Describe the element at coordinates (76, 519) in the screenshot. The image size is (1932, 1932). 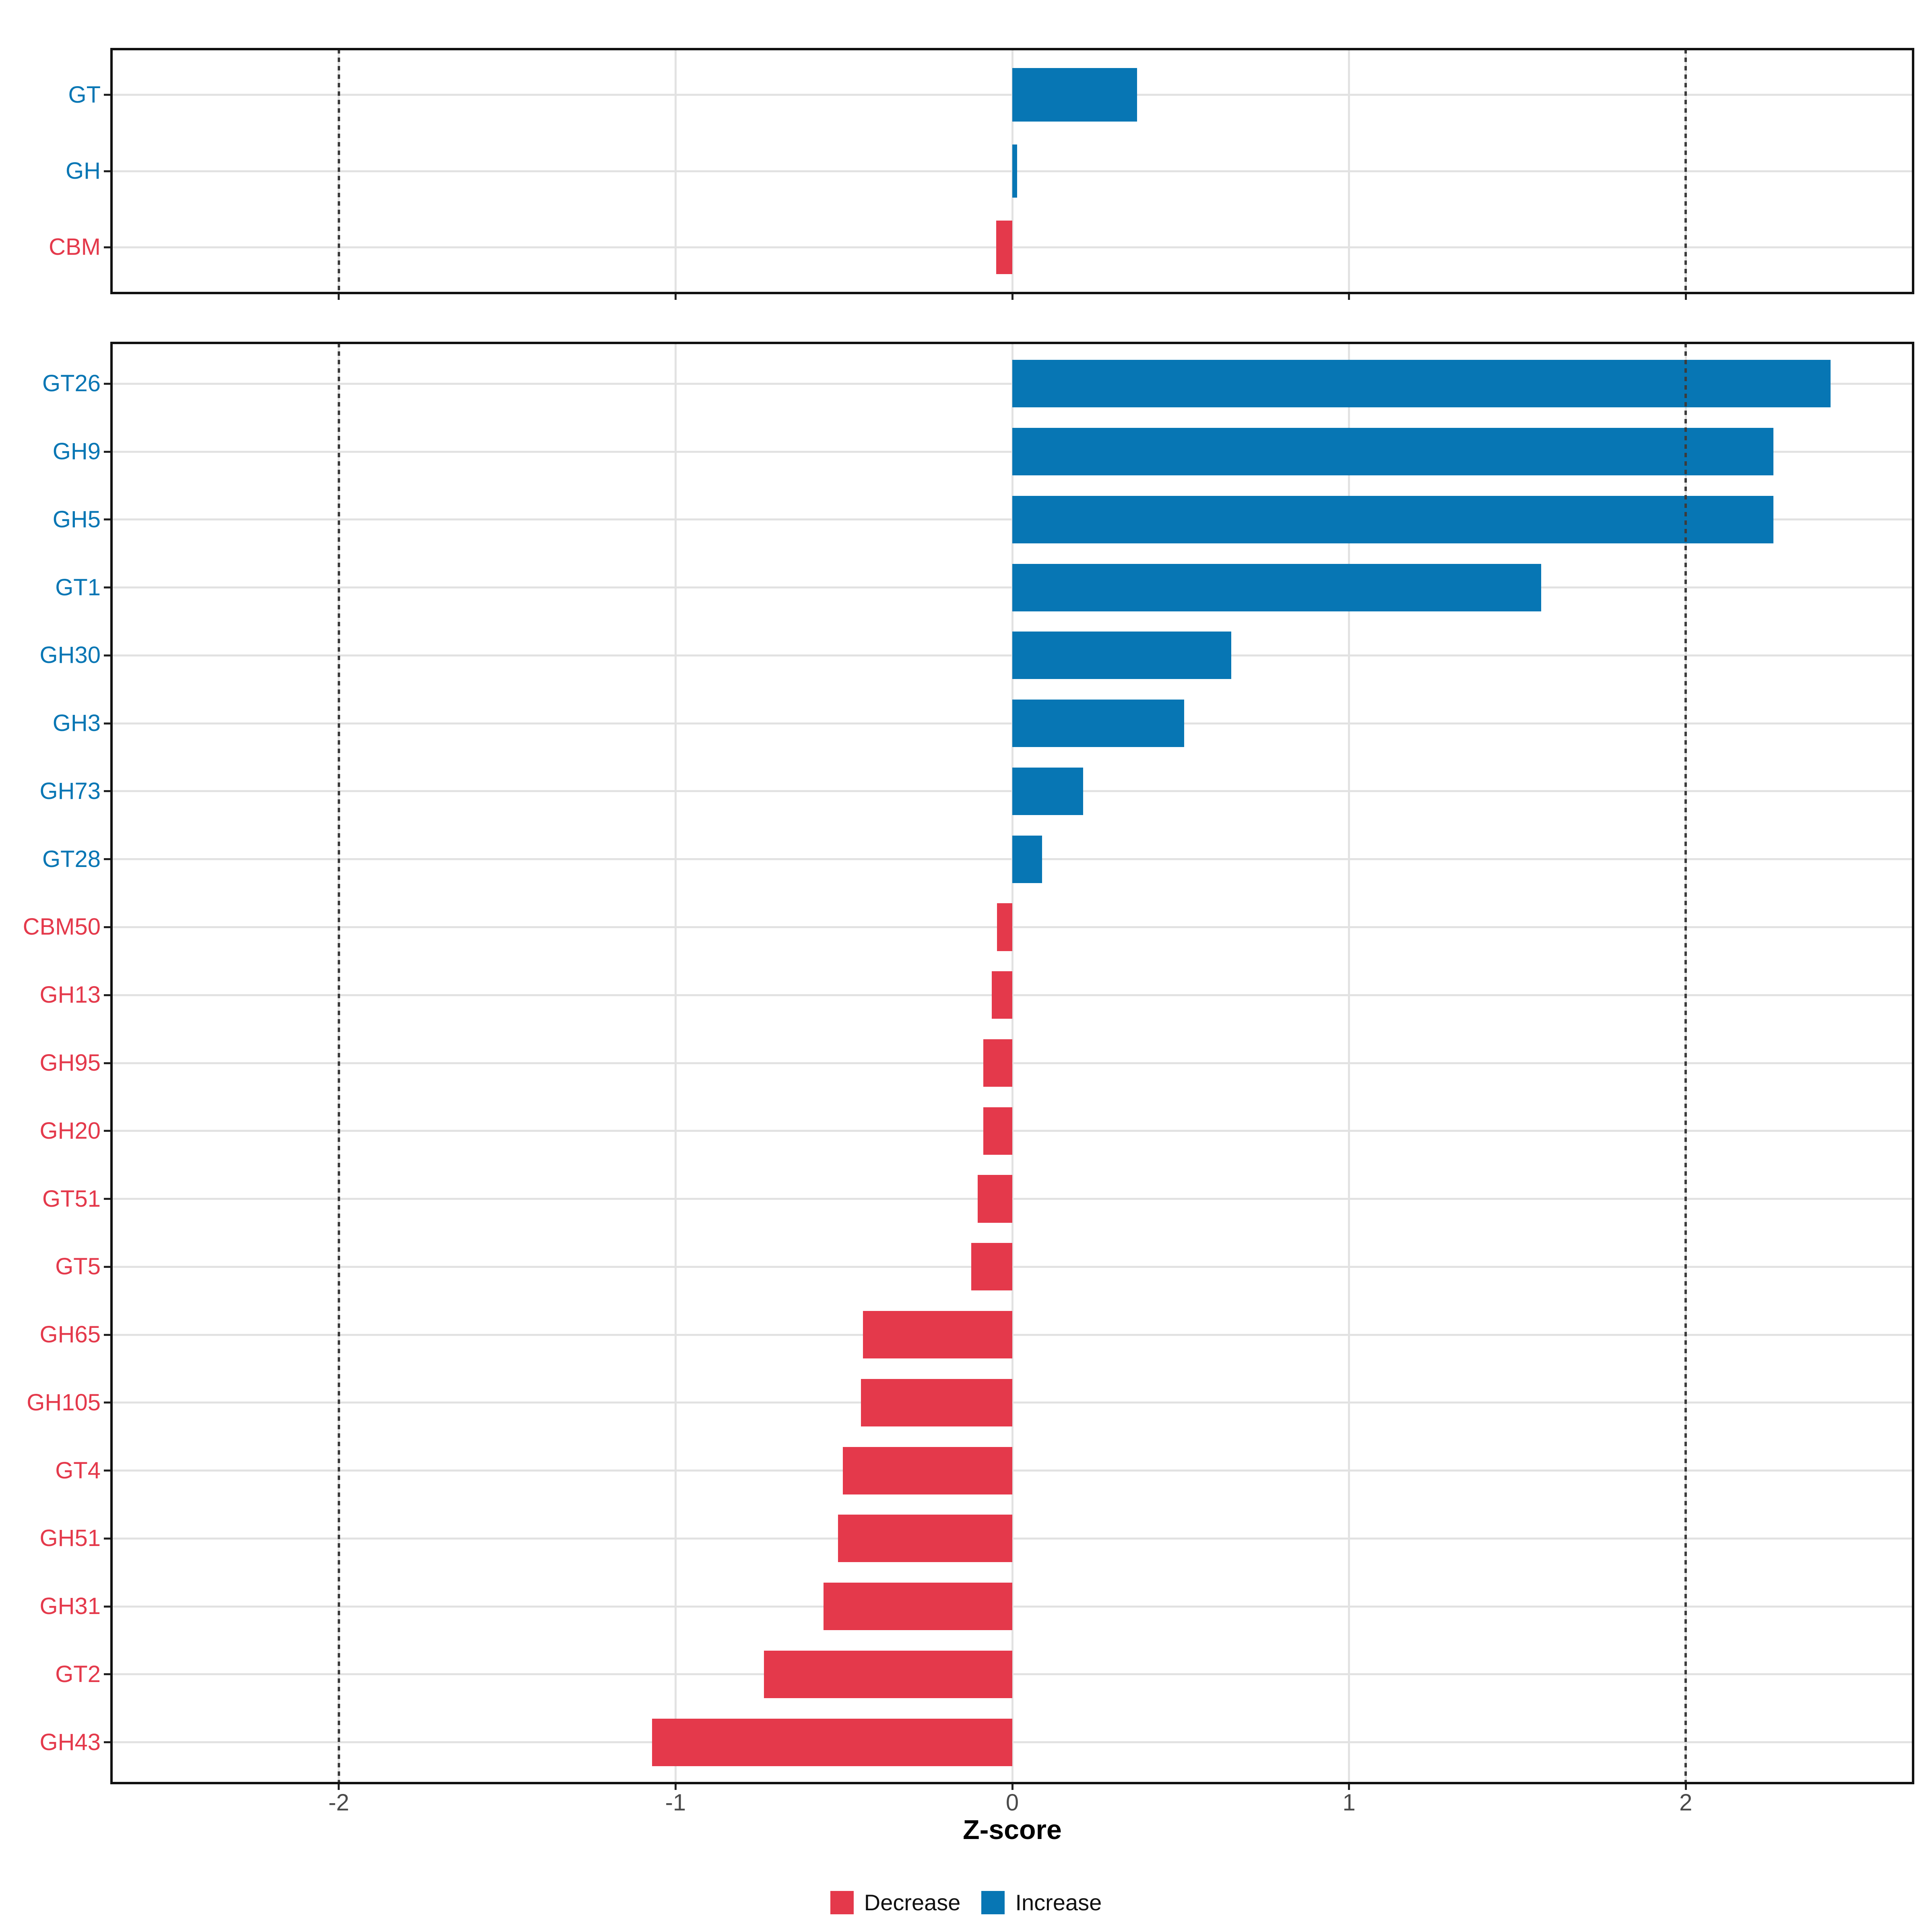
I see `y-axis-label-GH5: GH5` at that location.